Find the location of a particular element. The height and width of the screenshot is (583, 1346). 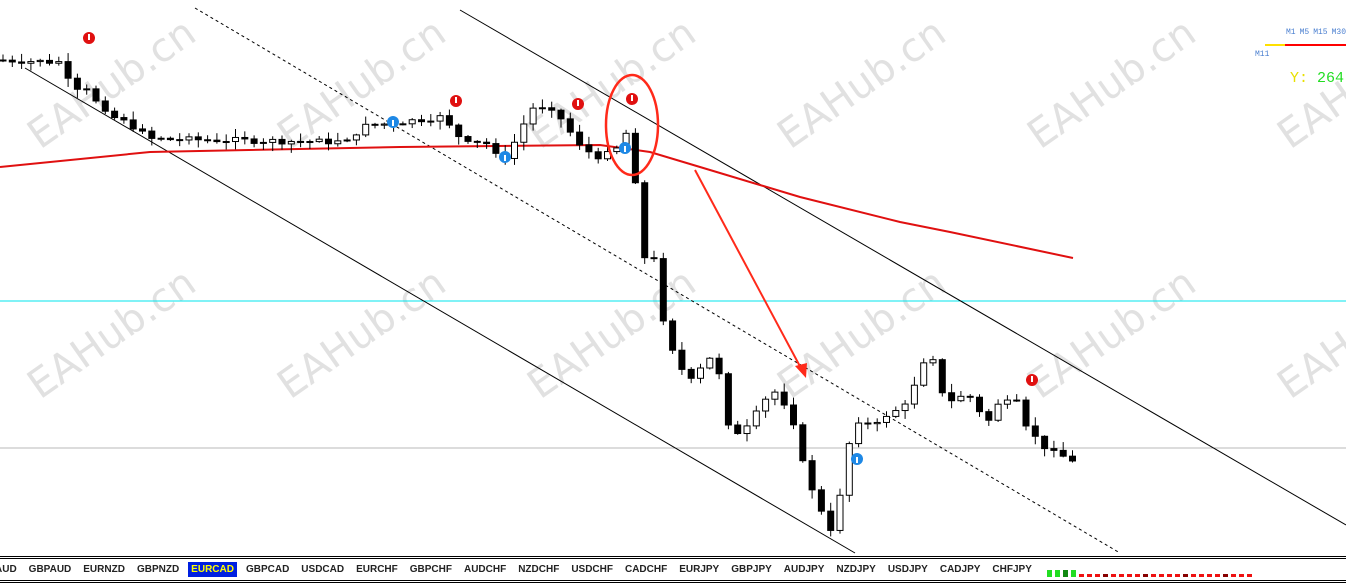

timeframe-m5: M5 is located at coordinates (1304, 32).